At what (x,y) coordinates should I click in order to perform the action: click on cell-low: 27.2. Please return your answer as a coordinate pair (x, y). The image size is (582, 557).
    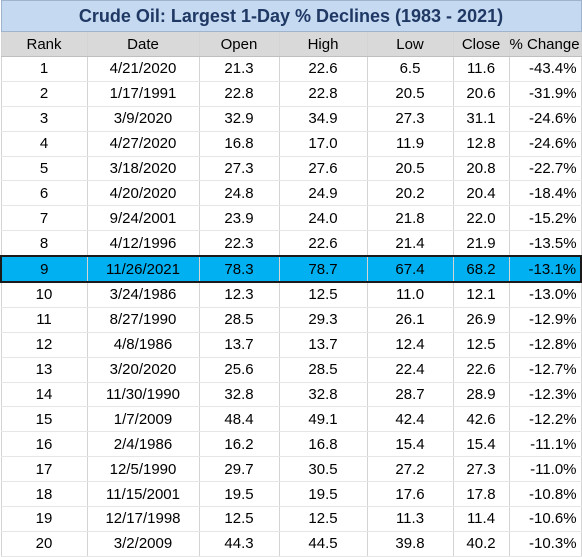
    Looking at the image, I should click on (410, 469).